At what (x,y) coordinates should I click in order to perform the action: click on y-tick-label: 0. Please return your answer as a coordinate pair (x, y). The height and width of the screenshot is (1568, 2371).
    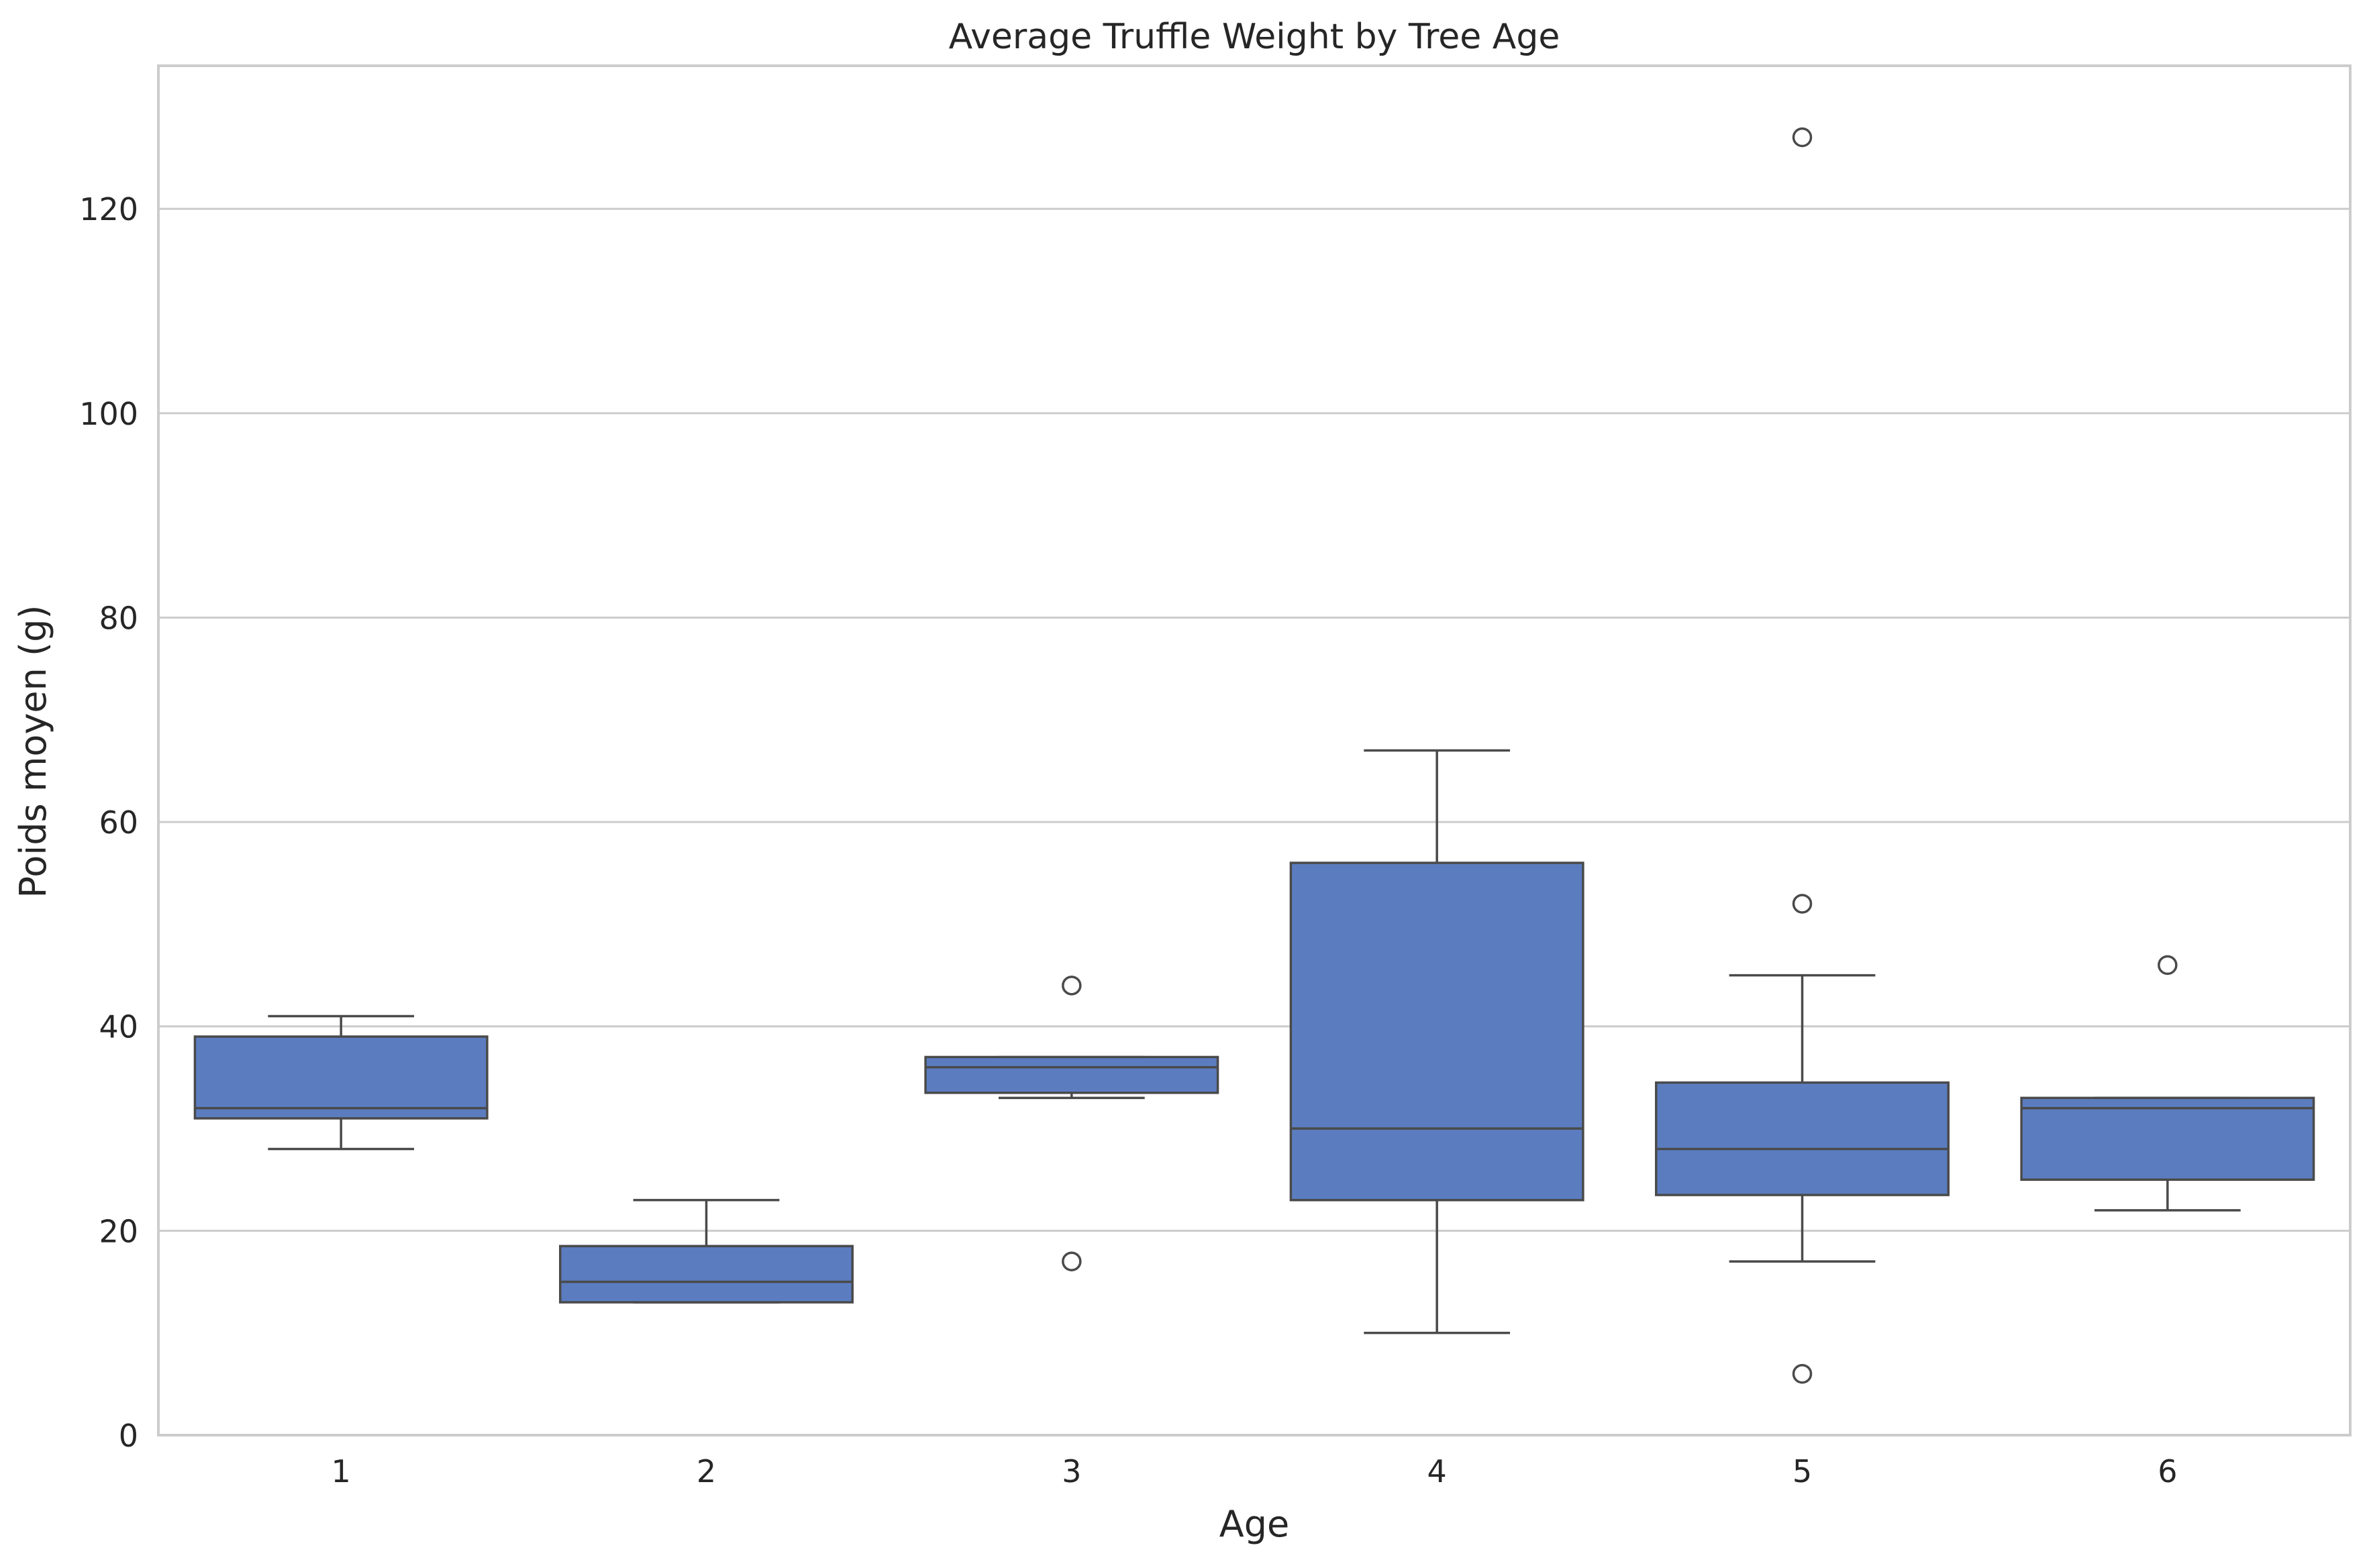
    Looking at the image, I should click on (128, 1436).